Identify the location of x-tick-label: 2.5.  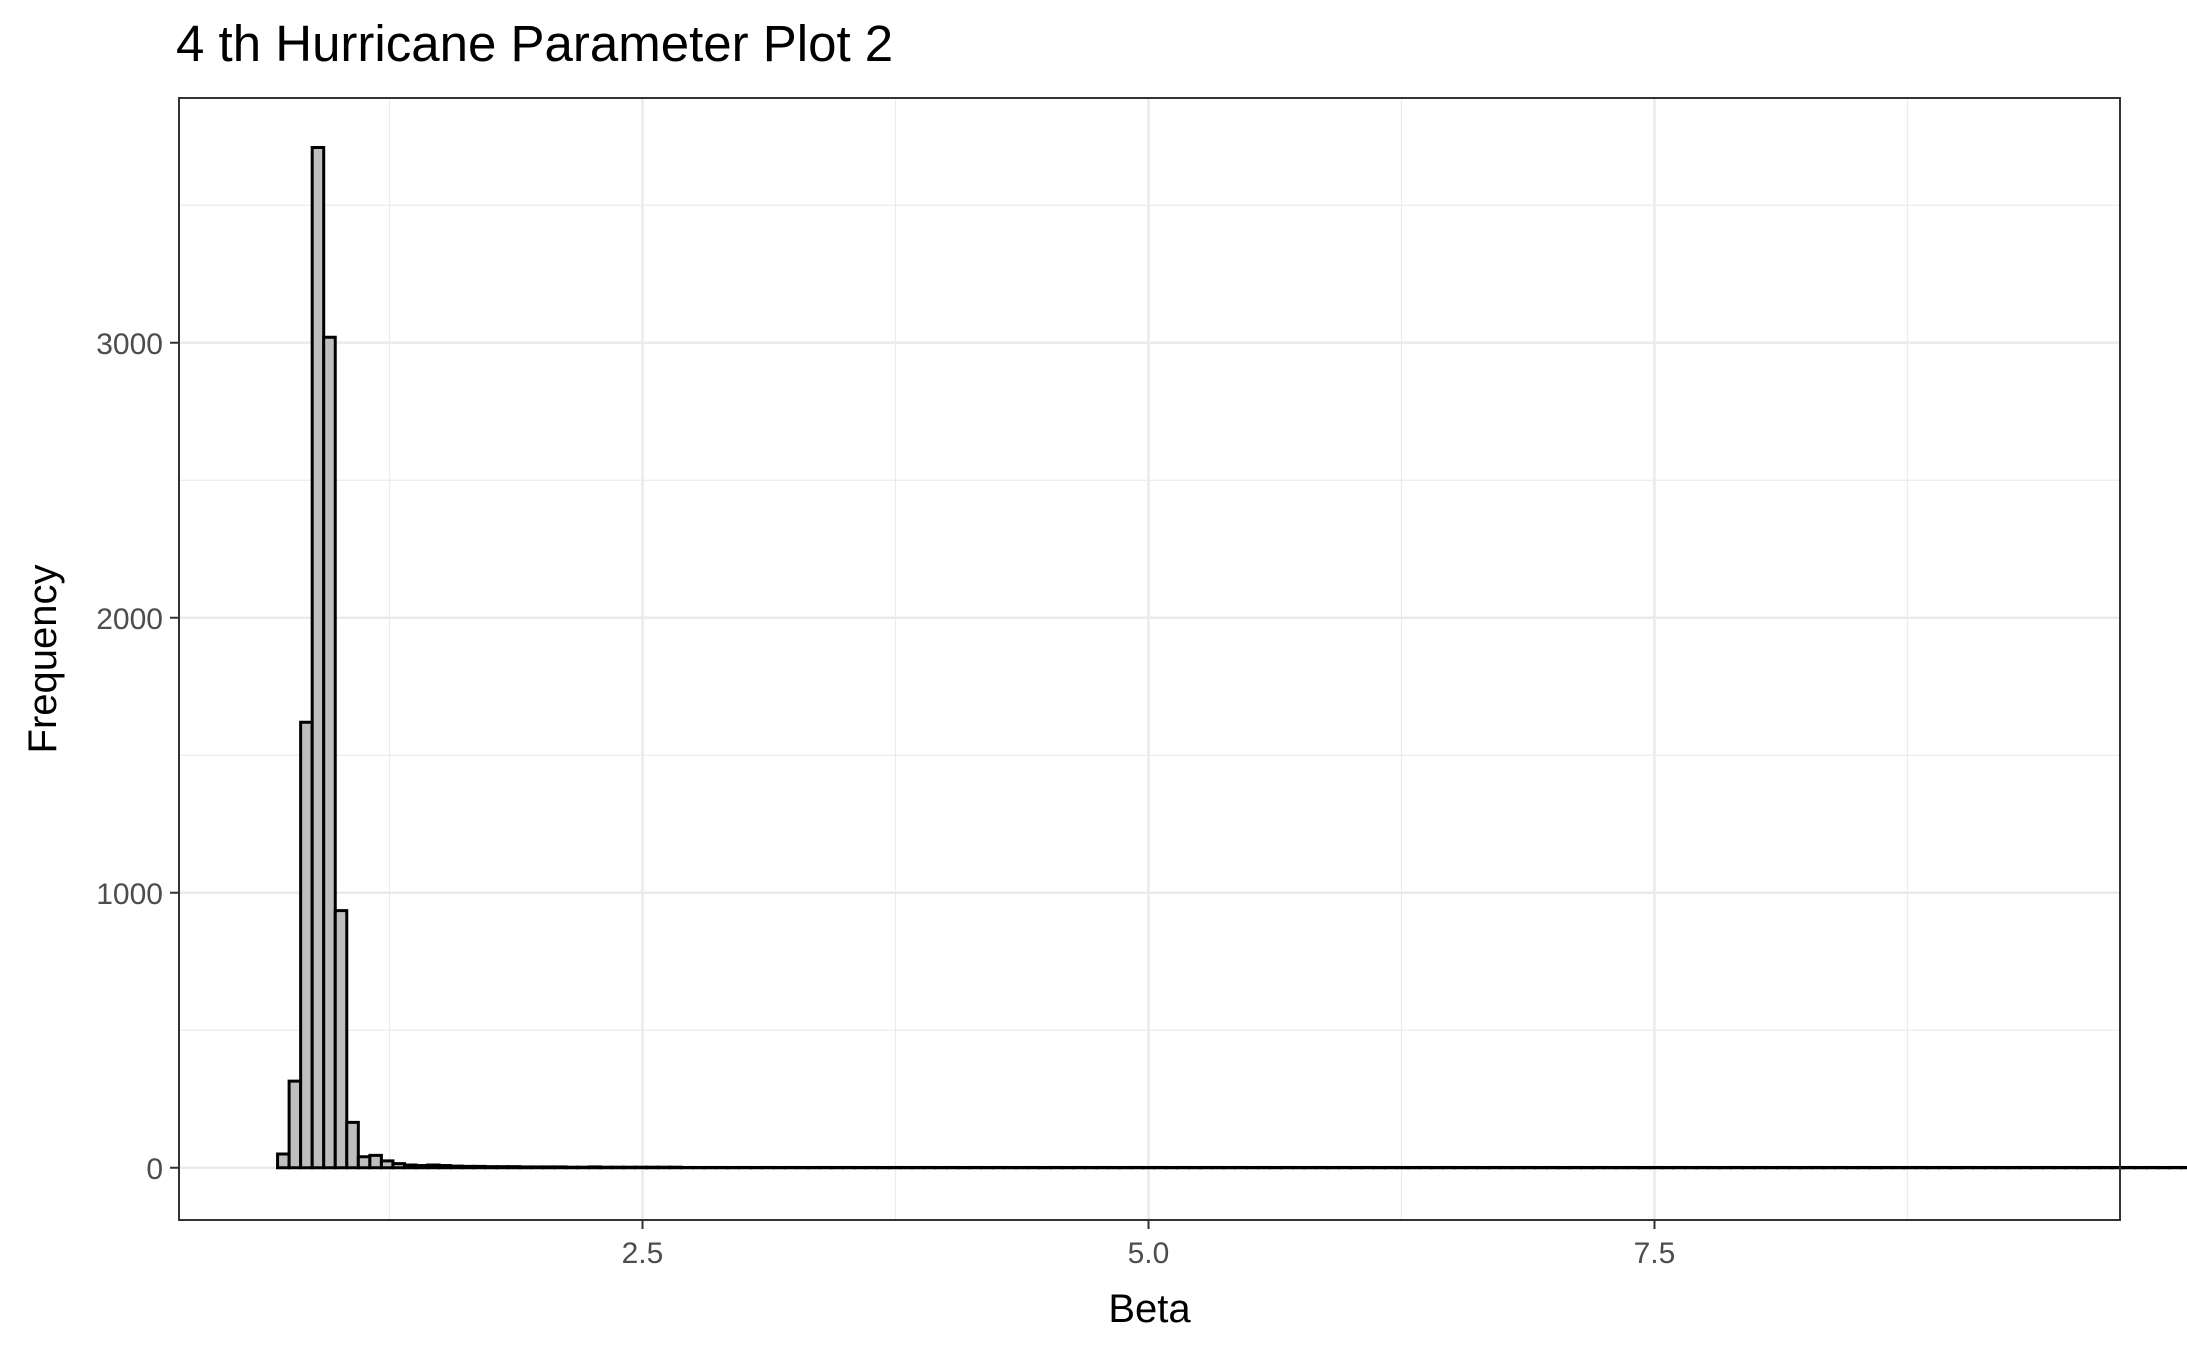
(643, 1253).